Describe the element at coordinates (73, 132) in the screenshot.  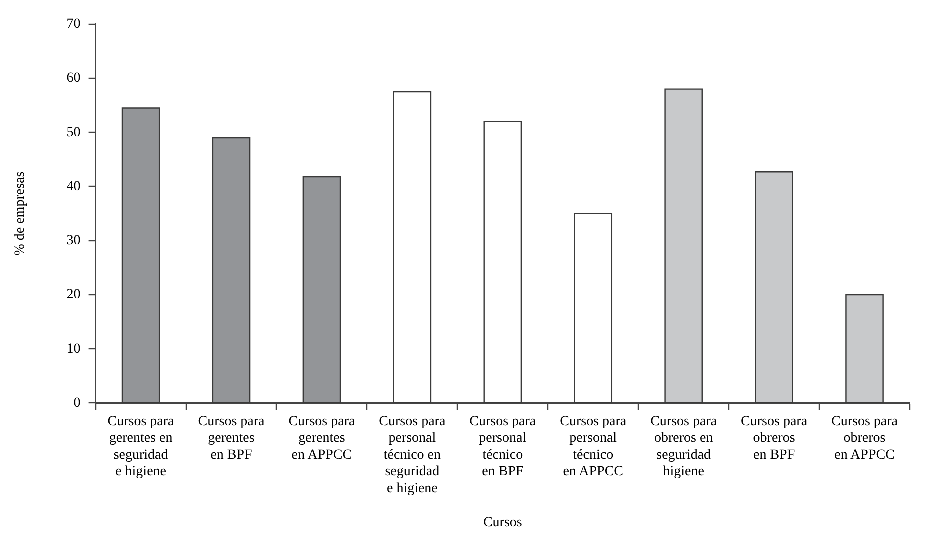
I see `y-tick-label: 50` at that location.